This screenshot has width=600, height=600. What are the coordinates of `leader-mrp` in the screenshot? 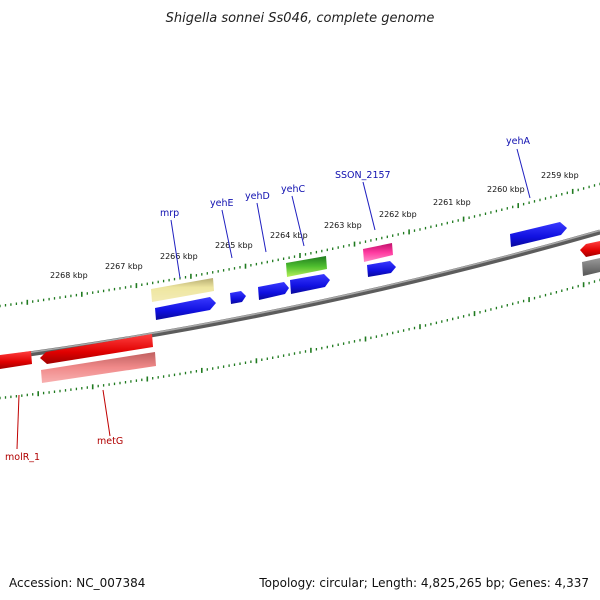 It's located at (175, 249).